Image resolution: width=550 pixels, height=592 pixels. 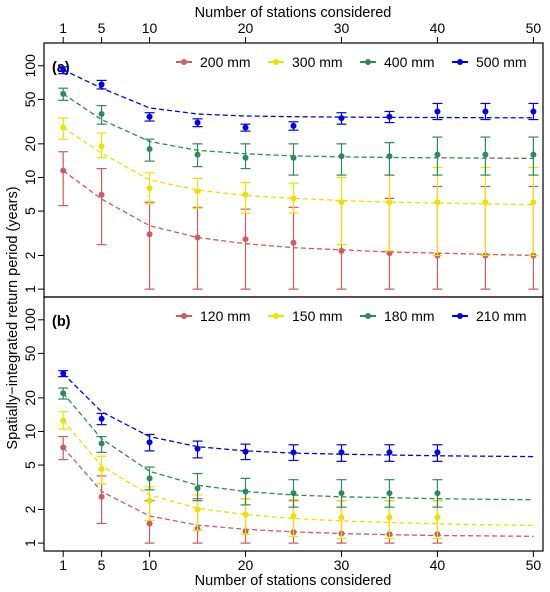 I want to click on top-axis-title: Number of stations considered, so click(x=293, y=13).